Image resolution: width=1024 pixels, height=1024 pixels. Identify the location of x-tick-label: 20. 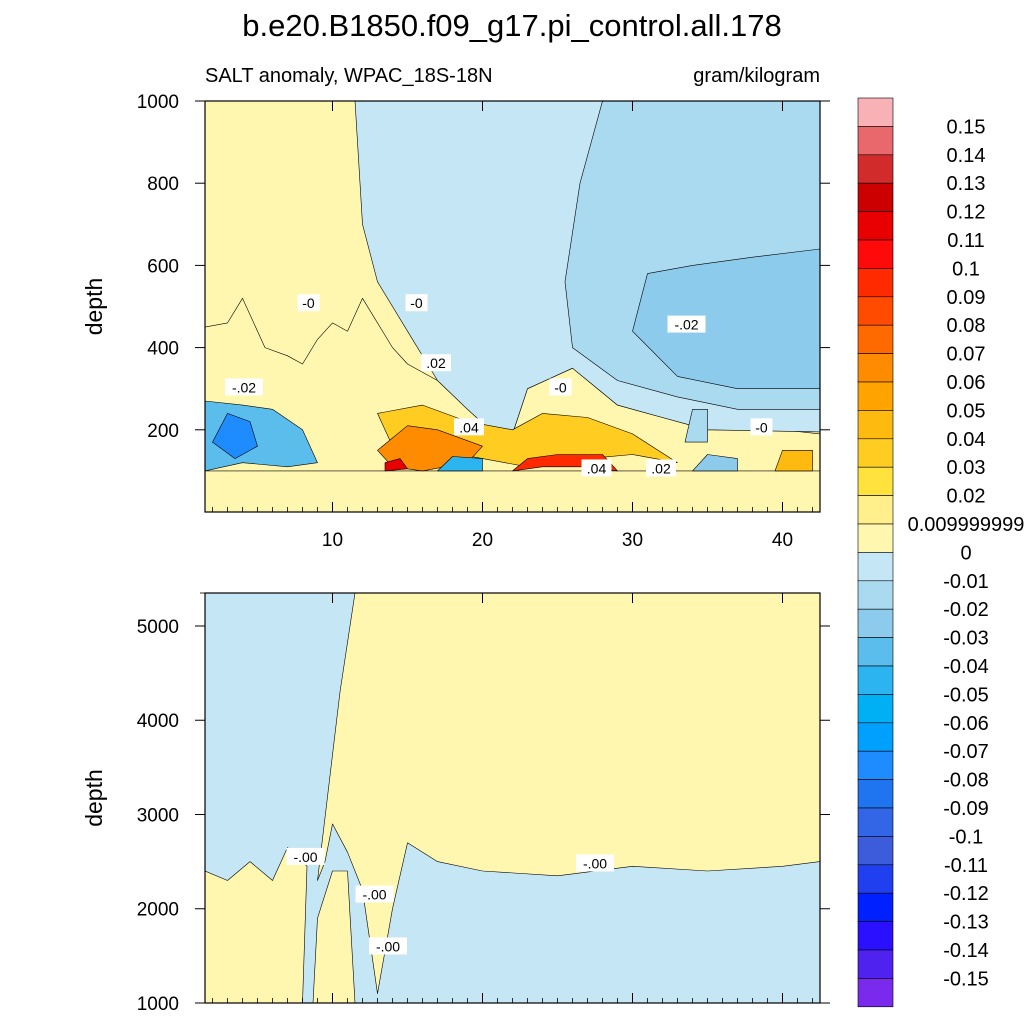
(482, 540).